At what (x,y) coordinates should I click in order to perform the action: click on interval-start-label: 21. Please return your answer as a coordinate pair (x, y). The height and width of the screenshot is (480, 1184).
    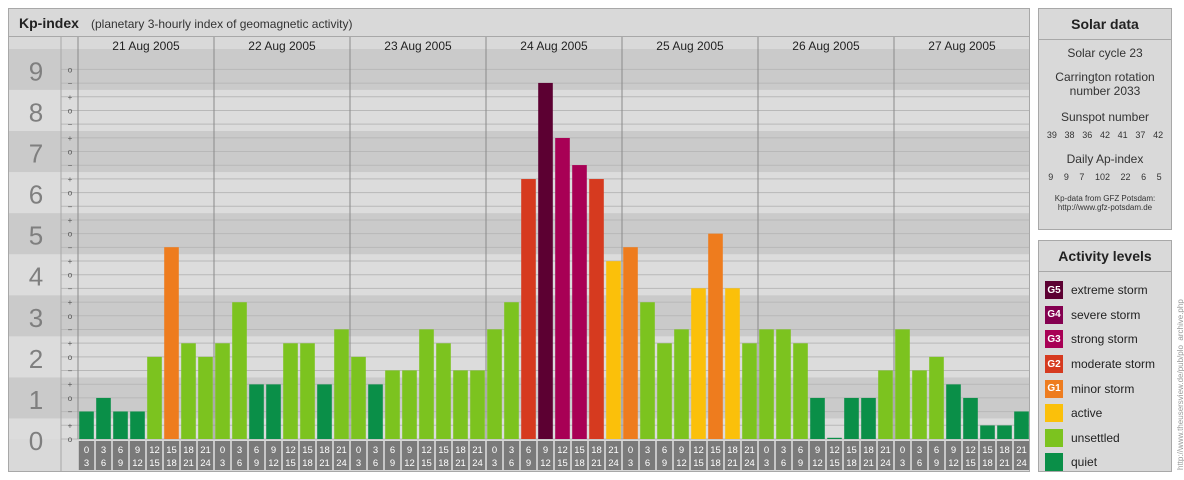
    Looking at the image, I should click on (477, 450).